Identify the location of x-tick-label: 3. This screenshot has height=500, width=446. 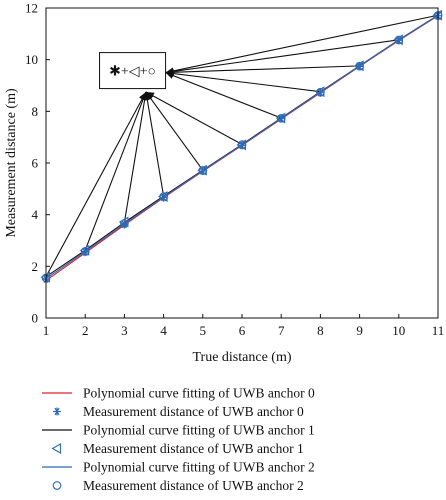
(124, 330).